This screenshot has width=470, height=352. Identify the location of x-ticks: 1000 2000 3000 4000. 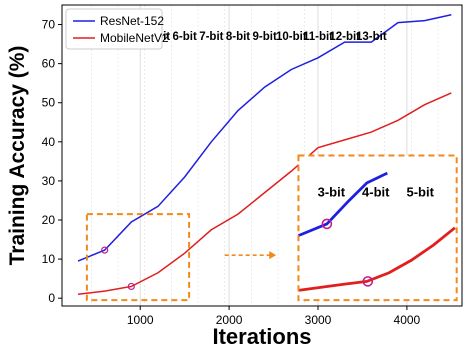
(274, 316).